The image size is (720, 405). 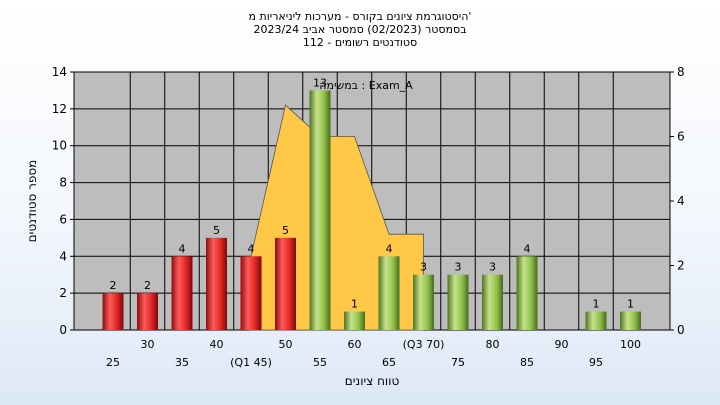 I want to click on x-tick-label-25: 25, so click(x=113, y=362).